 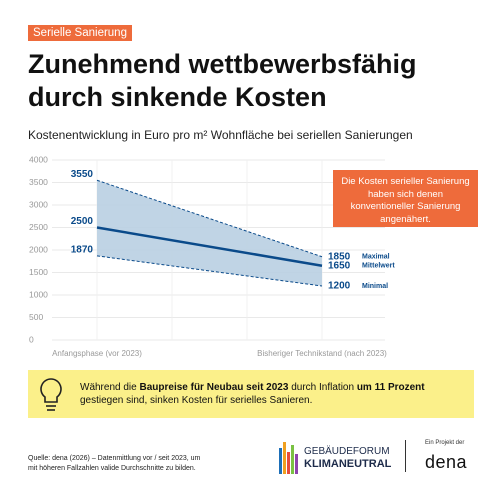 I want to click on value-label: 1870, so click(x=82, y=249).